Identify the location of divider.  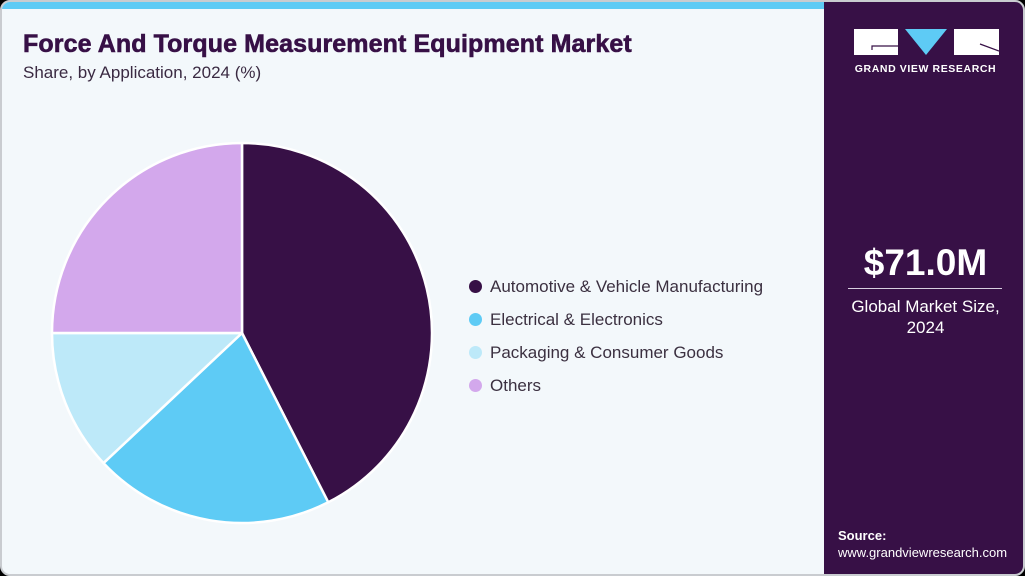
(925, 288).